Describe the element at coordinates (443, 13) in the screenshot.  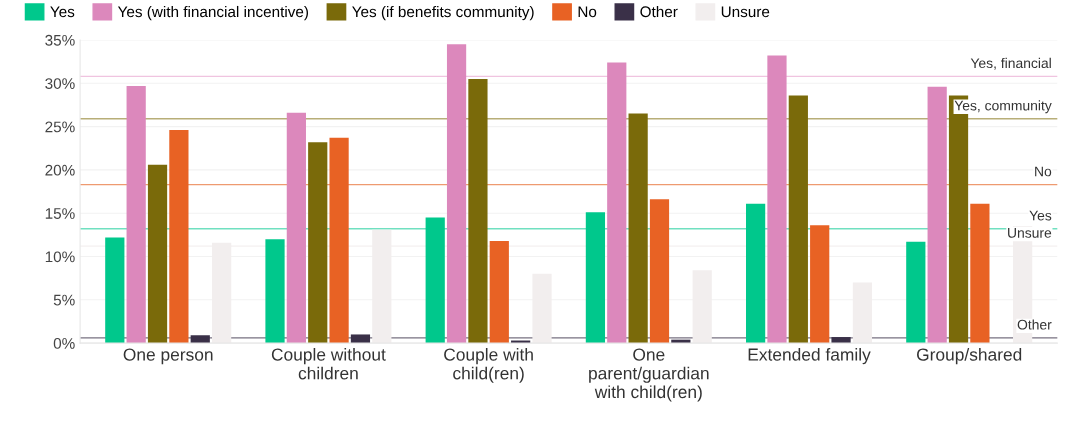
I see `legend-label: Yes (if benefits community)` at that location.